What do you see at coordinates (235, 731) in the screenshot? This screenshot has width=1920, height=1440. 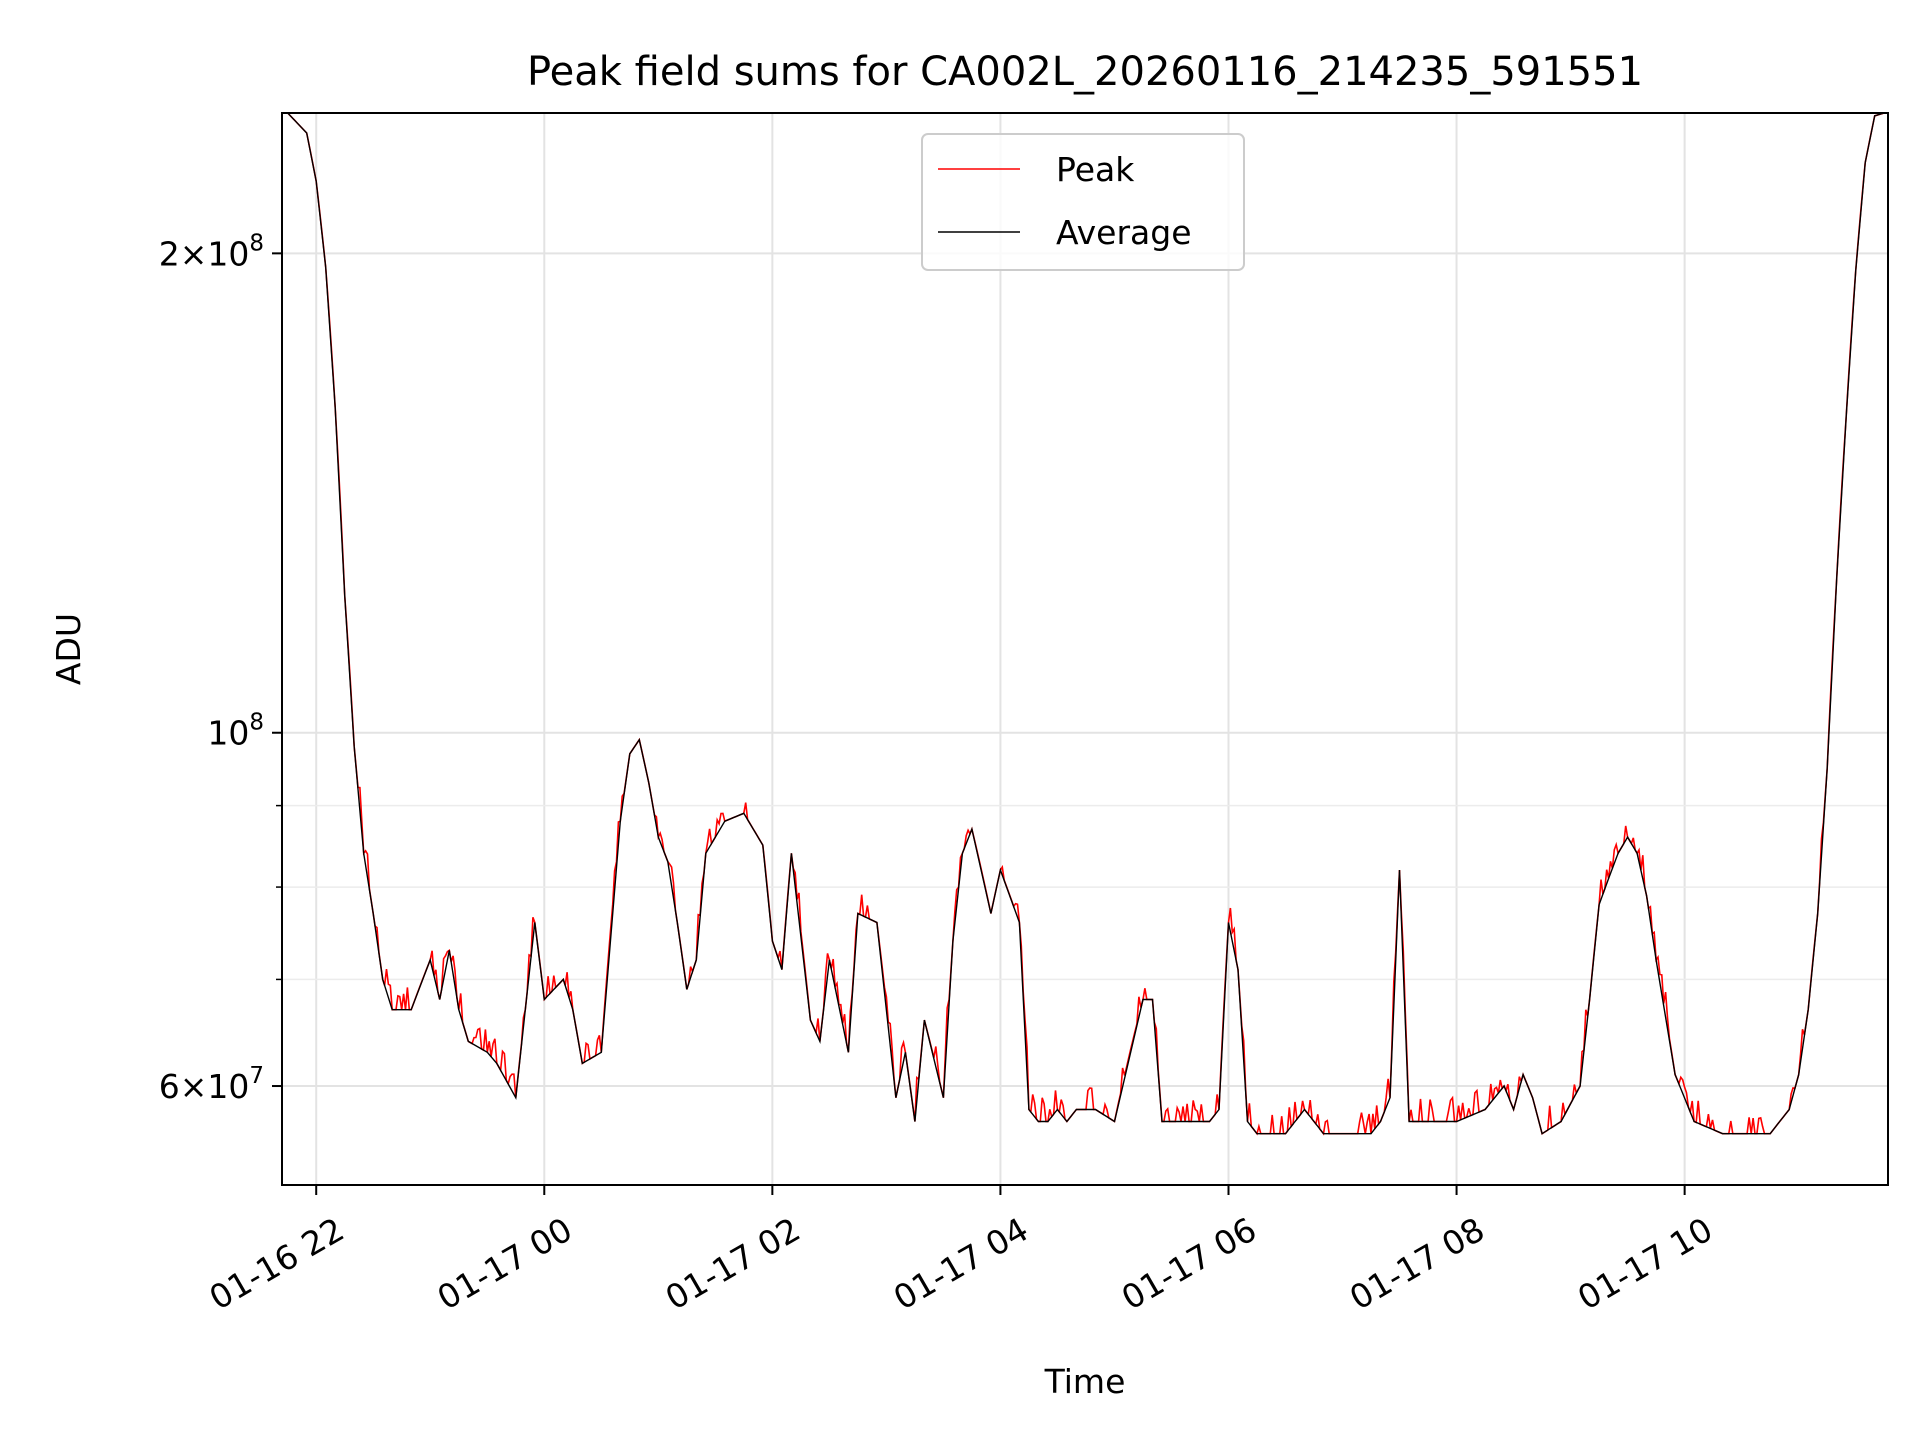 I see `y-tick-label: 108` at bounding box center [235, 731].